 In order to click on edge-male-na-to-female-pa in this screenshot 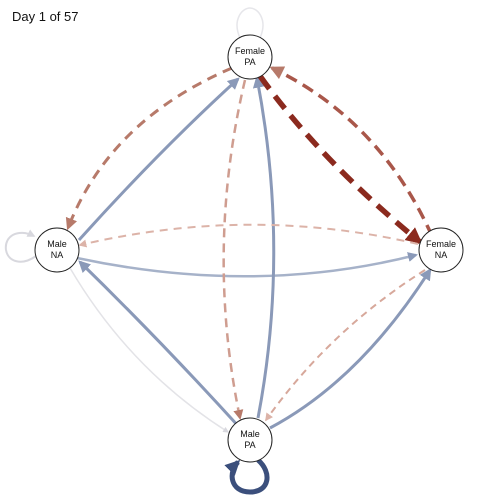, I will do `click(158, 159)`.